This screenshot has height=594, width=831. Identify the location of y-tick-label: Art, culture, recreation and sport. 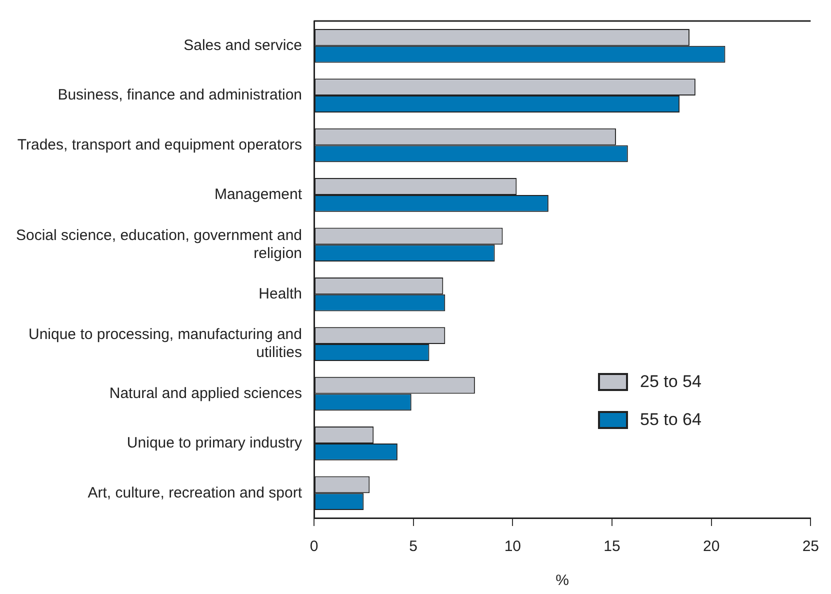
(195, 493).